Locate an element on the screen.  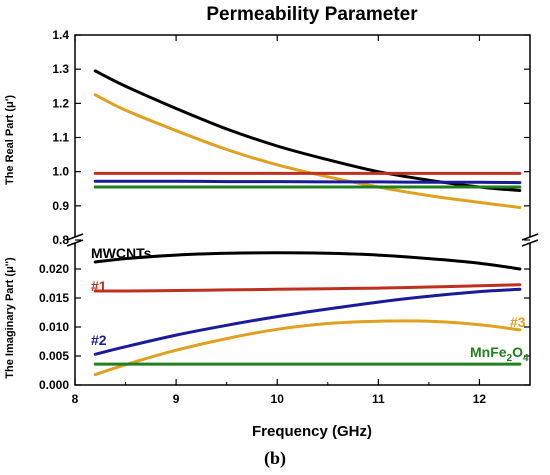
bottom-y-tick-label: 0.020 is located at coordinates (54, 269).